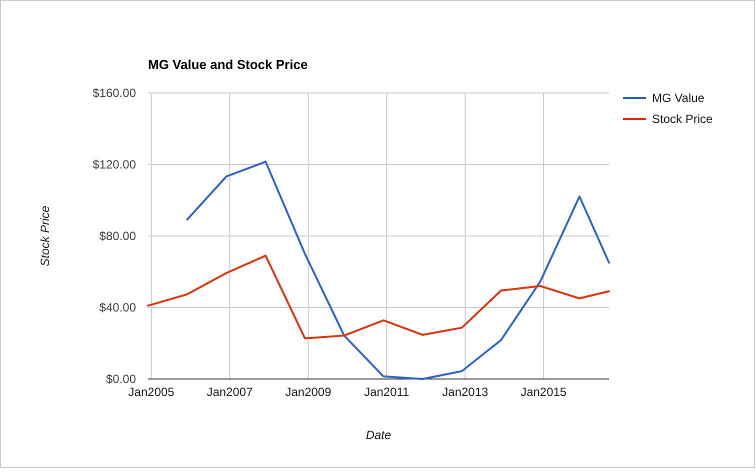 The width and height of the screenshot is (756, 473). I want to click on x-axis-title: Date, so click(379, 435).